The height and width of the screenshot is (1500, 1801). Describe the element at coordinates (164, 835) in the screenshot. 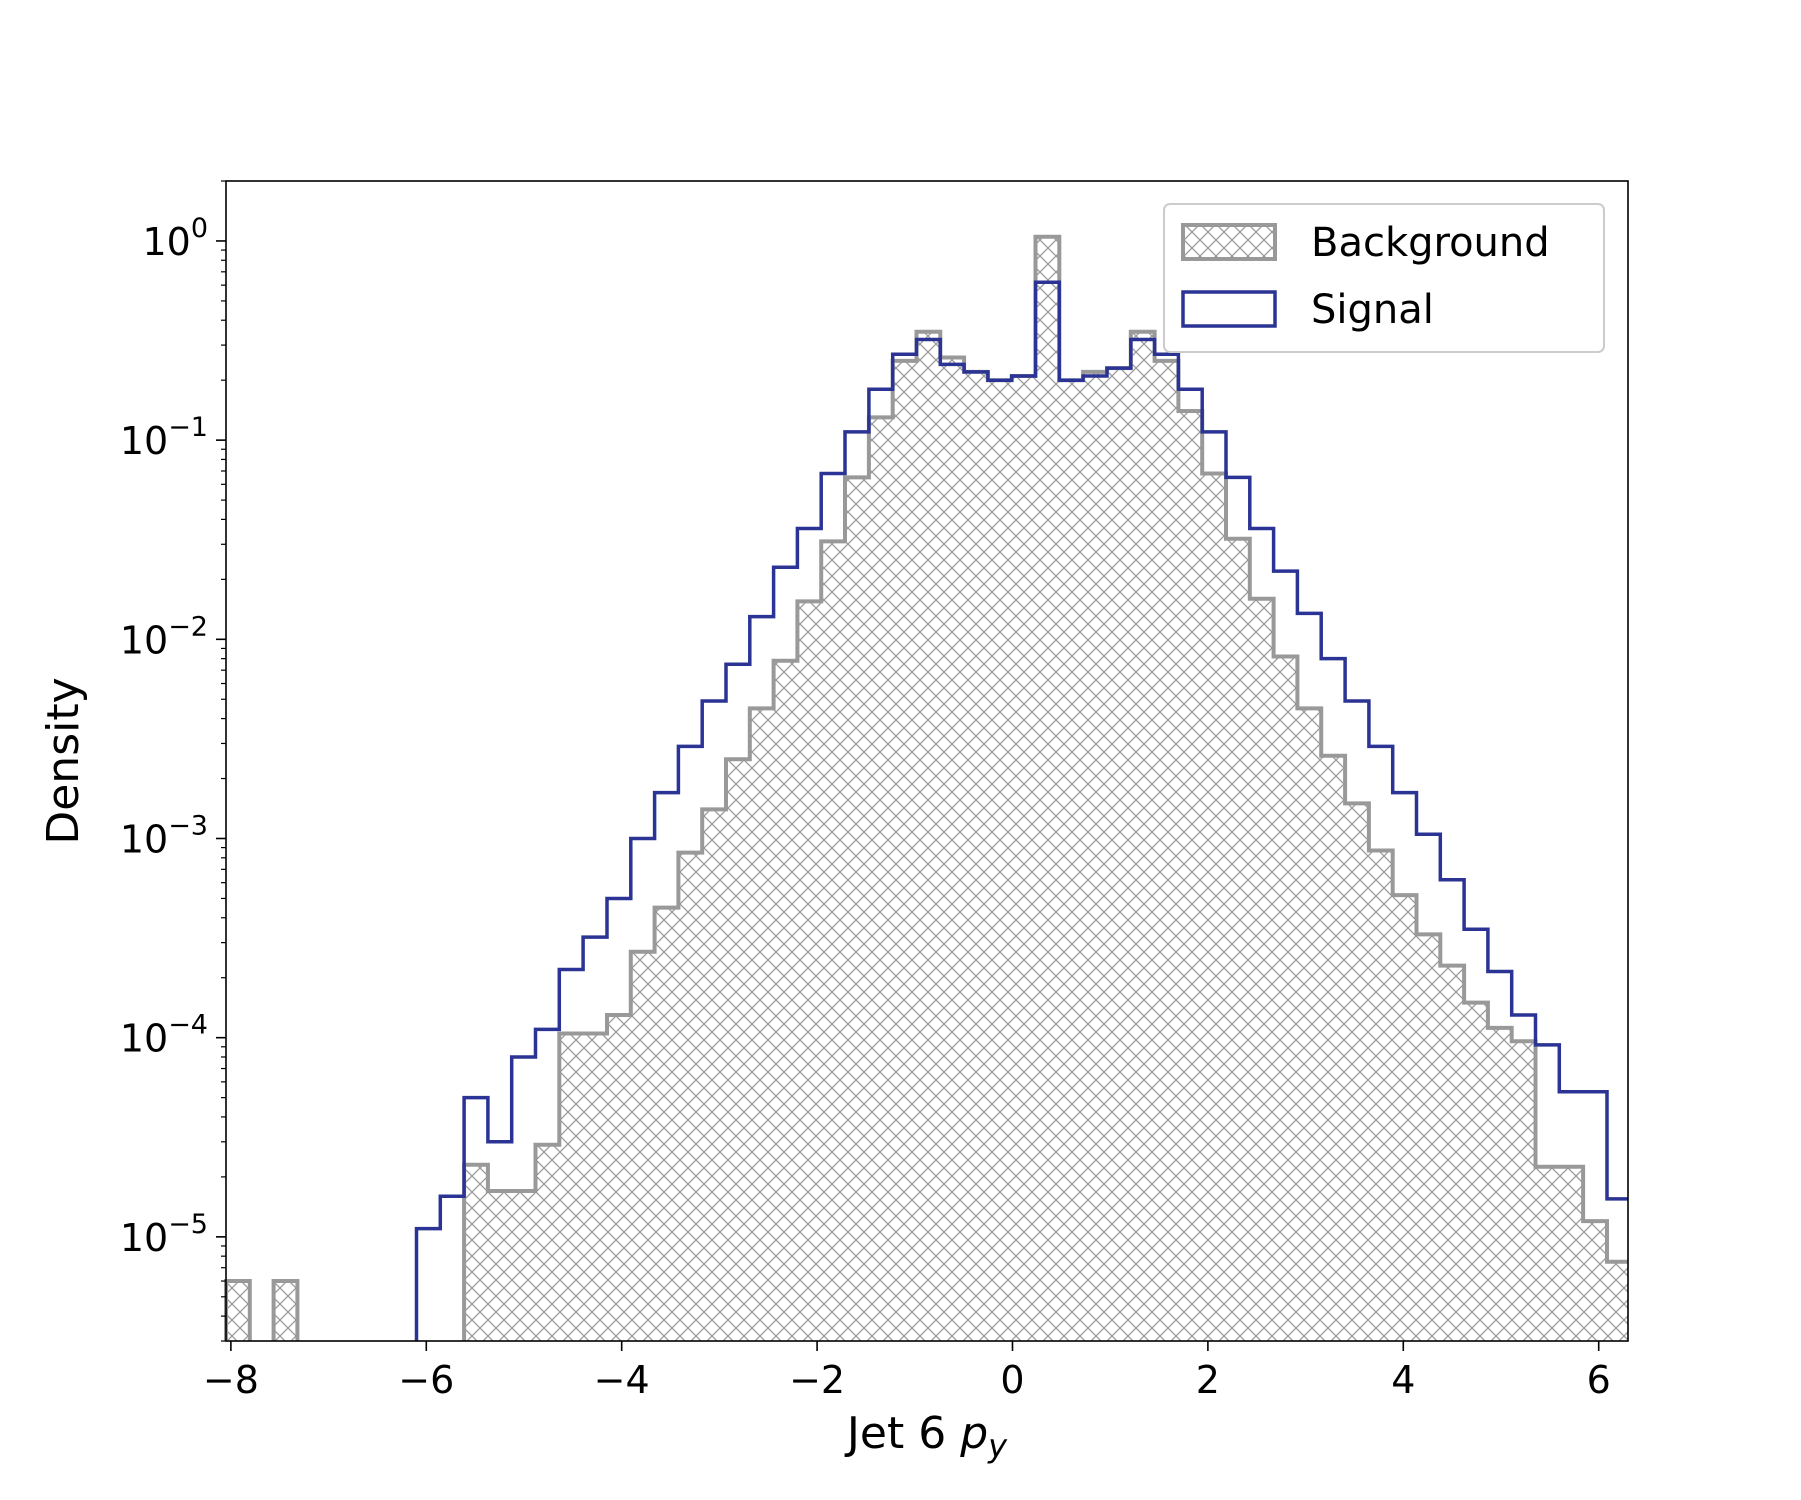

I see `y-tick-label: 10⁻³` at that location.